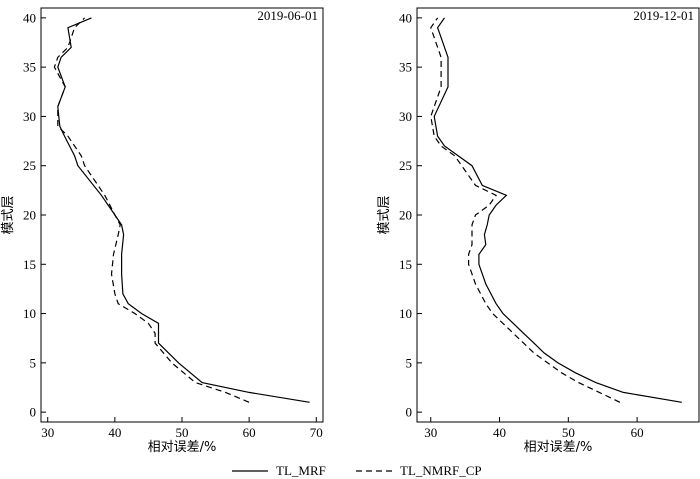 This screenshot has height=479, width=700. I want to click on legend-label-tl-mrf: TL_MRF, so click(301, 470).